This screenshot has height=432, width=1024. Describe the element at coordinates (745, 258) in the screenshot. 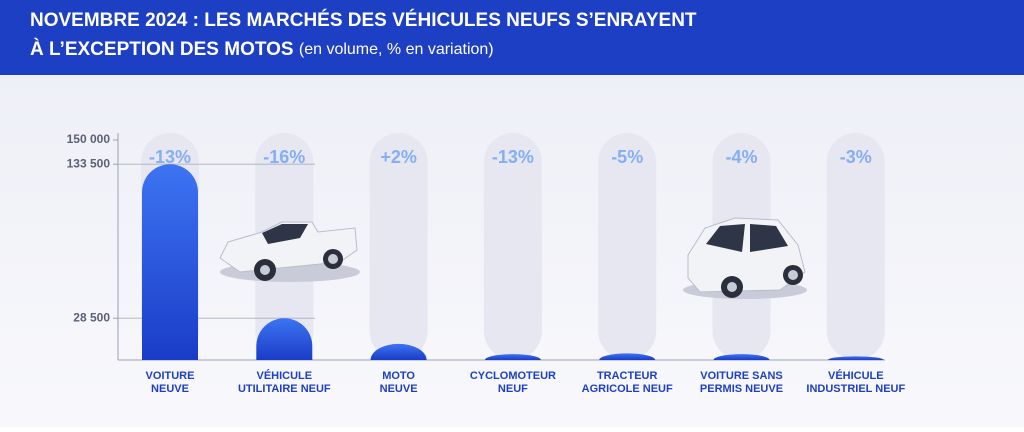

I see `city-car-illustration` at that location.